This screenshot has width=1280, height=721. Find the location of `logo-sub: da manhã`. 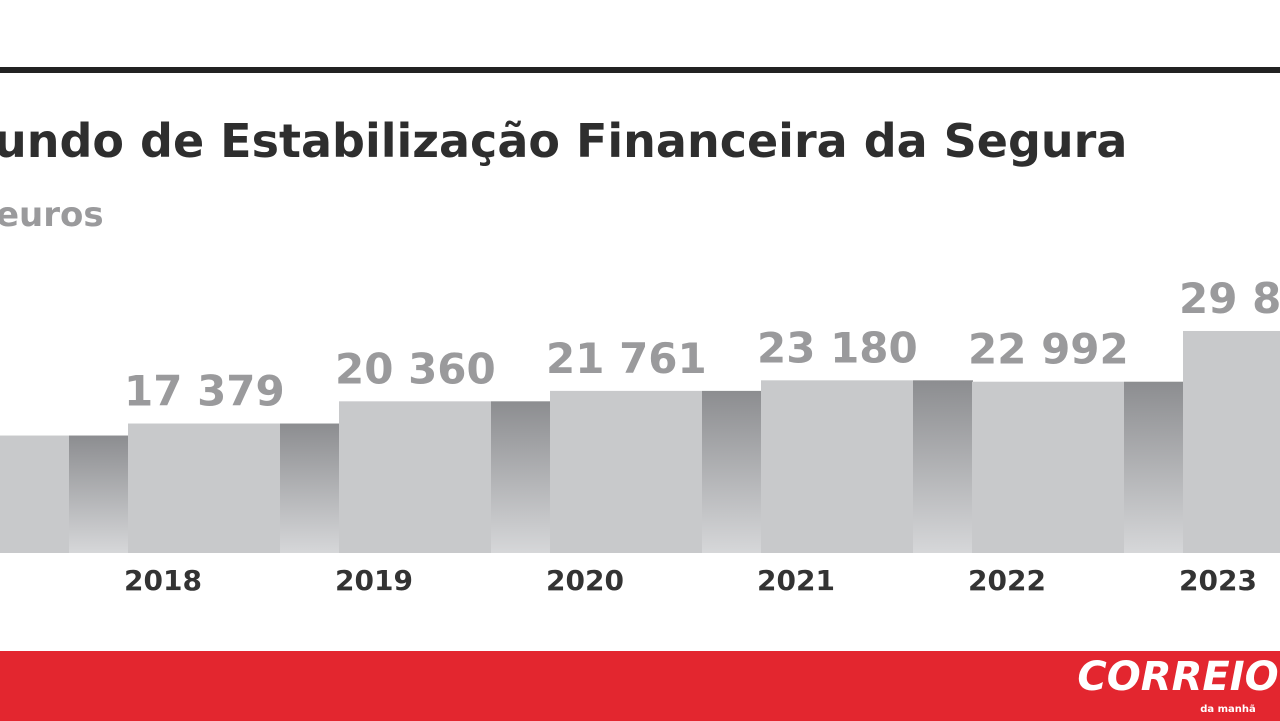

logo-sub: da manhã is located at coordinates (1228, 709).